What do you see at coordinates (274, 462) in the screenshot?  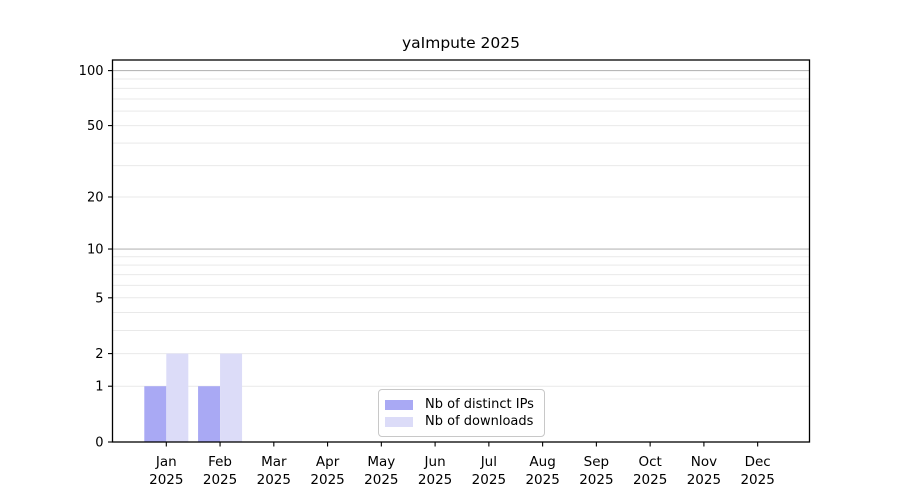 I see `x-tick-label-month: Mar` at bounding box center [274, 462].